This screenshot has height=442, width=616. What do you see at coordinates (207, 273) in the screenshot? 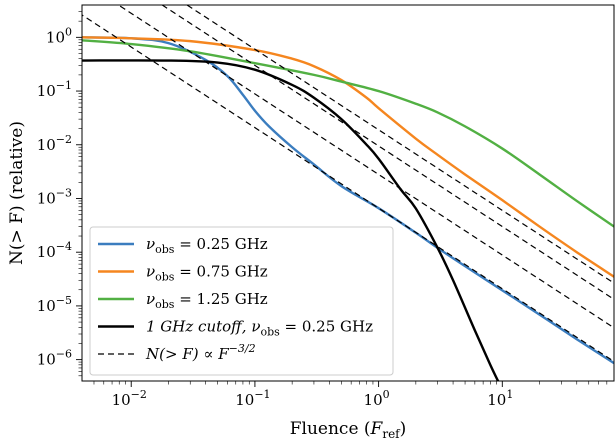
I see `legend-entry: νobs = 0.75 GHz` at bounding box center [207, 273].